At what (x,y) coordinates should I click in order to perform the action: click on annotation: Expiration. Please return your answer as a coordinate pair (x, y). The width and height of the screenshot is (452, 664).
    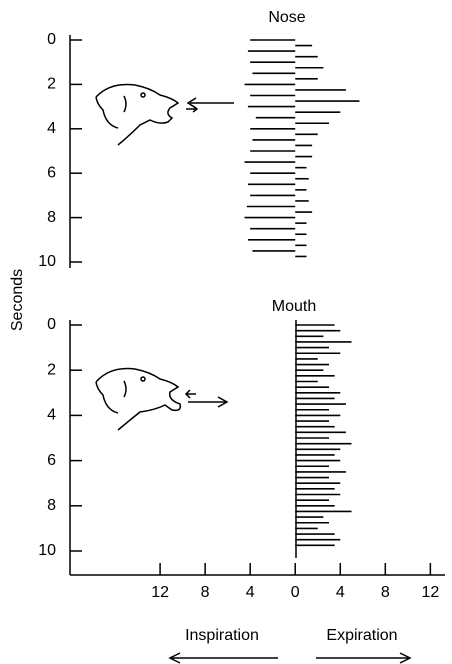
    Looking at the image, I should click on (361, 635).